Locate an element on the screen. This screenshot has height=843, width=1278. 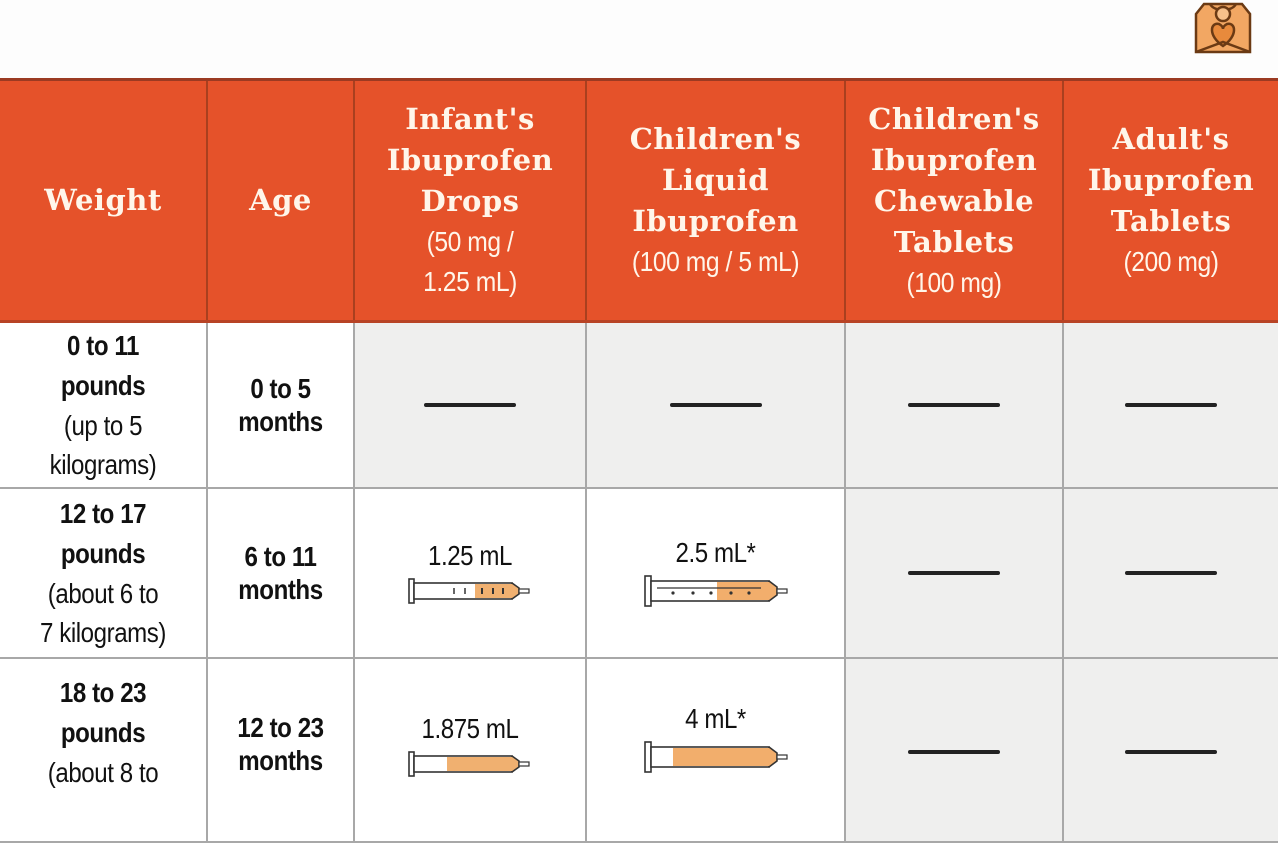
dose-amount: 1.25 mL is located at coordinates (469, 555).